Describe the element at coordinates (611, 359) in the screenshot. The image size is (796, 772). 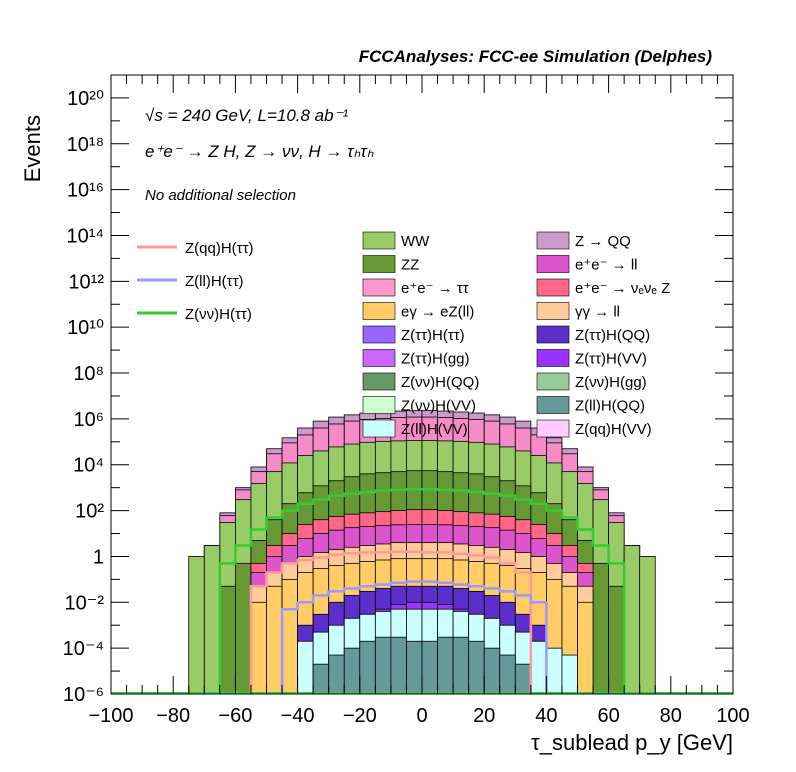
I see `legend-label: Z(ττ)H(VV)` at that location.